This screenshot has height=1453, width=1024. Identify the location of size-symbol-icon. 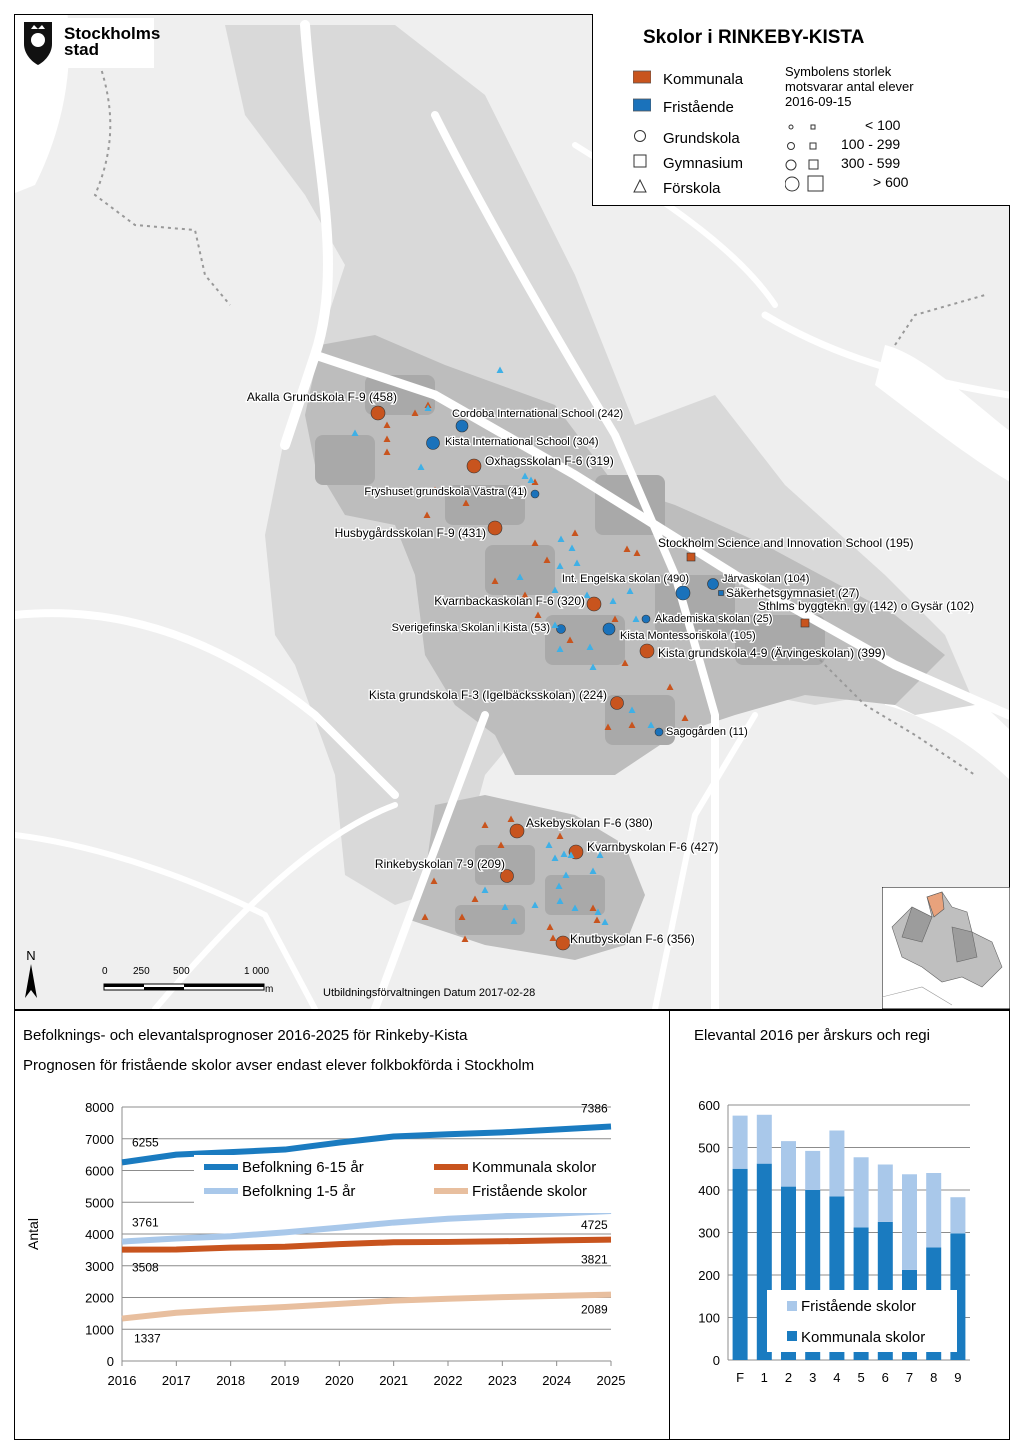
(802, 127).